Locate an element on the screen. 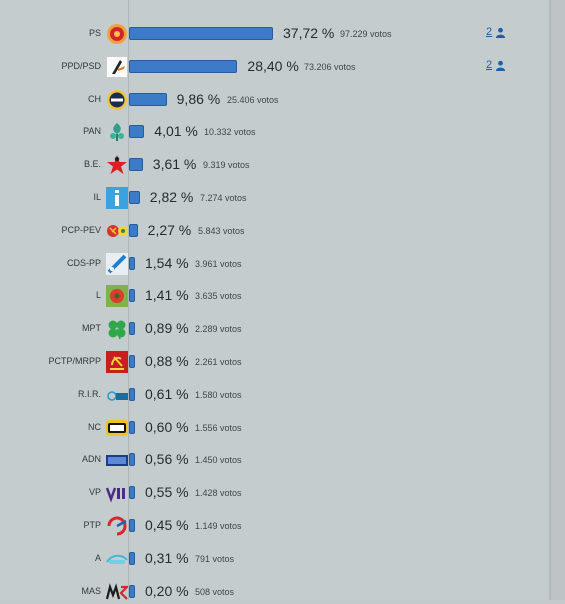  adn-logo-icon is located at coordinates (117, 461).